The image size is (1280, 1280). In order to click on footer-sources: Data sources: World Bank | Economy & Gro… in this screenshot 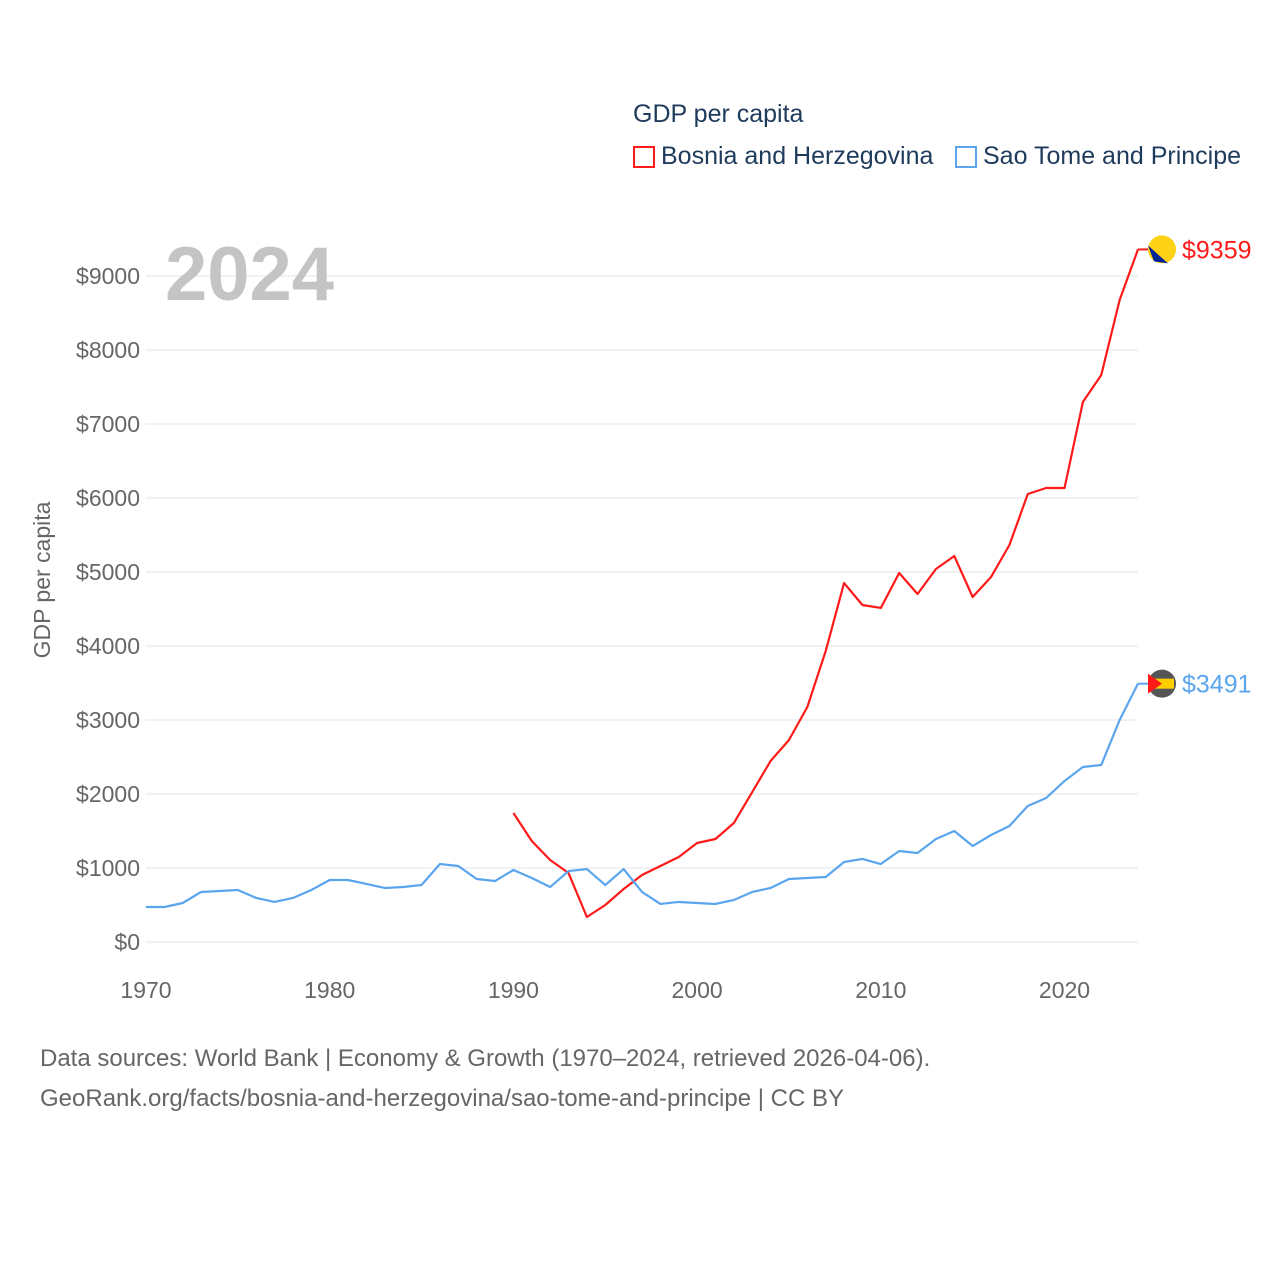, I will do `click(485, 1058)`.